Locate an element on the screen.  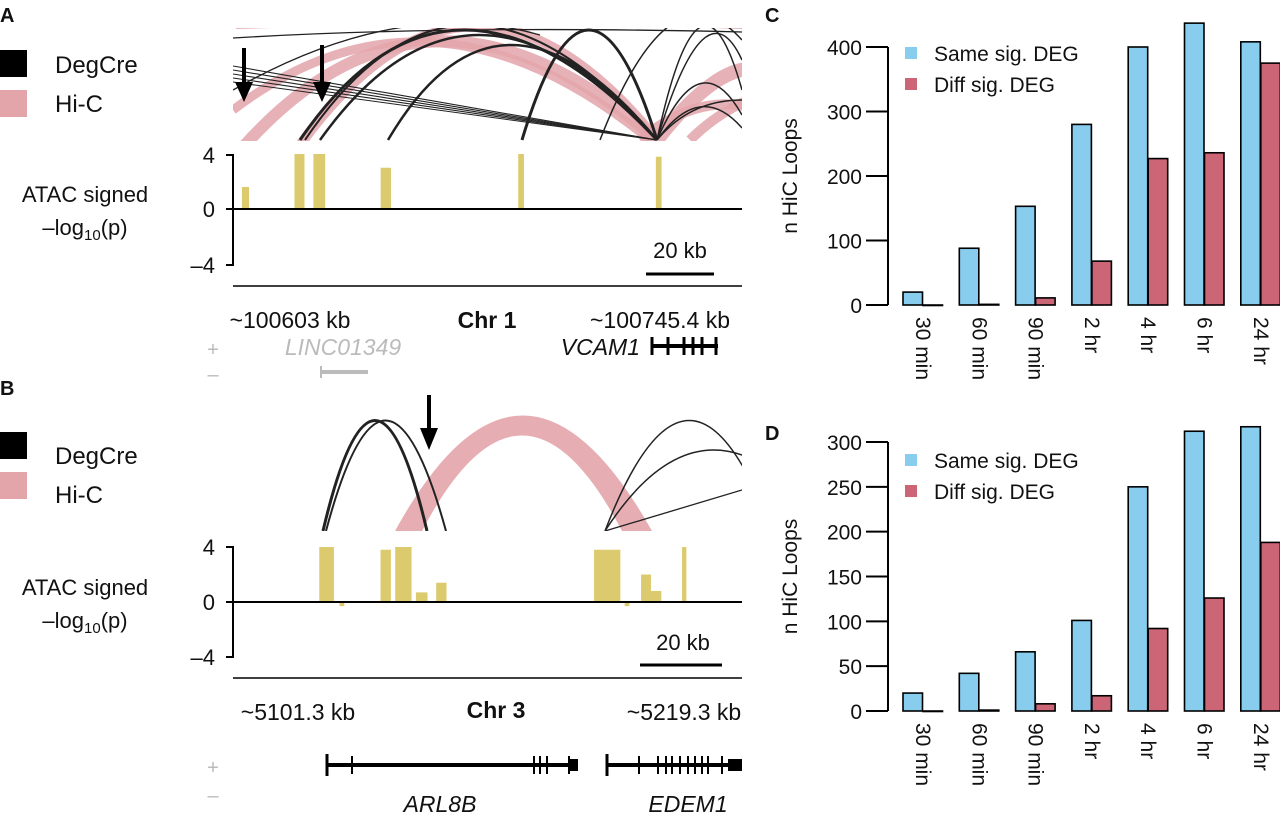
x-tick-label: 24 hr is located at coordinates (1260, 341).